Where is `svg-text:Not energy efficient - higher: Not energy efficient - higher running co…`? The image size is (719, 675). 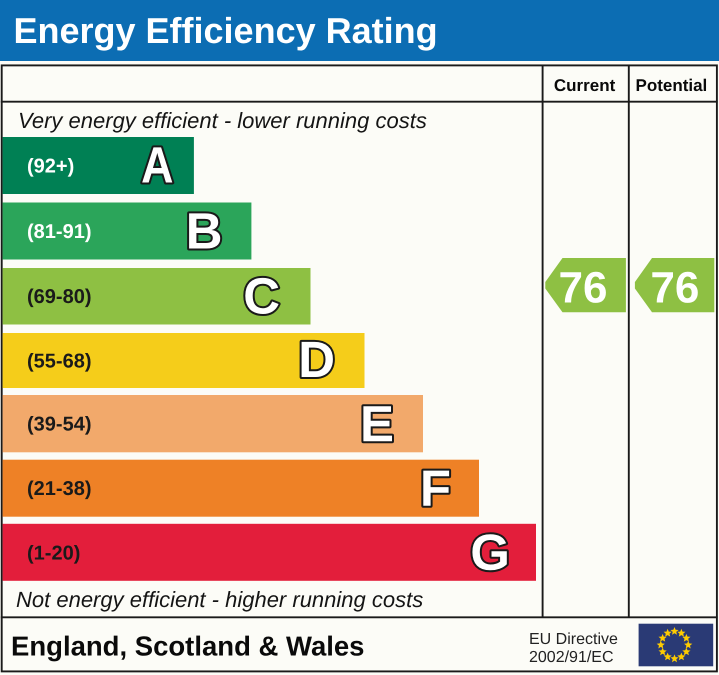 svg-text:Not energy efficient - higher: Not energy efficient - higher running co… is located at coordinates (219, 599).